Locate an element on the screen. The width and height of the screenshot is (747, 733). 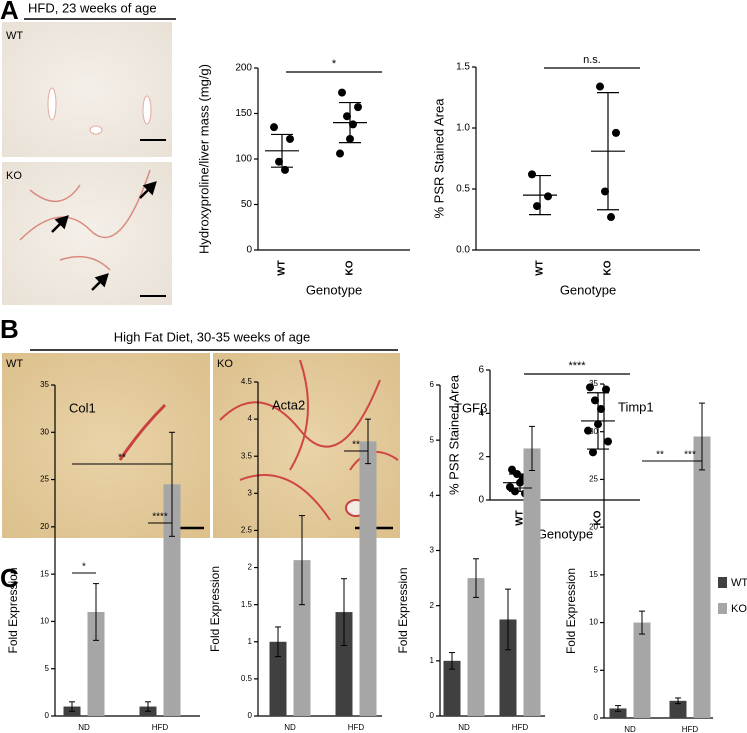
micrograph is located at coordinates (87, 89).